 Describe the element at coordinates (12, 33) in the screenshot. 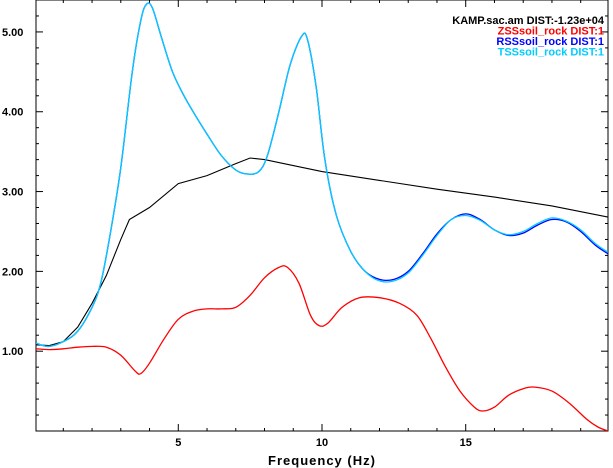

I see `y-tick-label: 5.00` at that location.